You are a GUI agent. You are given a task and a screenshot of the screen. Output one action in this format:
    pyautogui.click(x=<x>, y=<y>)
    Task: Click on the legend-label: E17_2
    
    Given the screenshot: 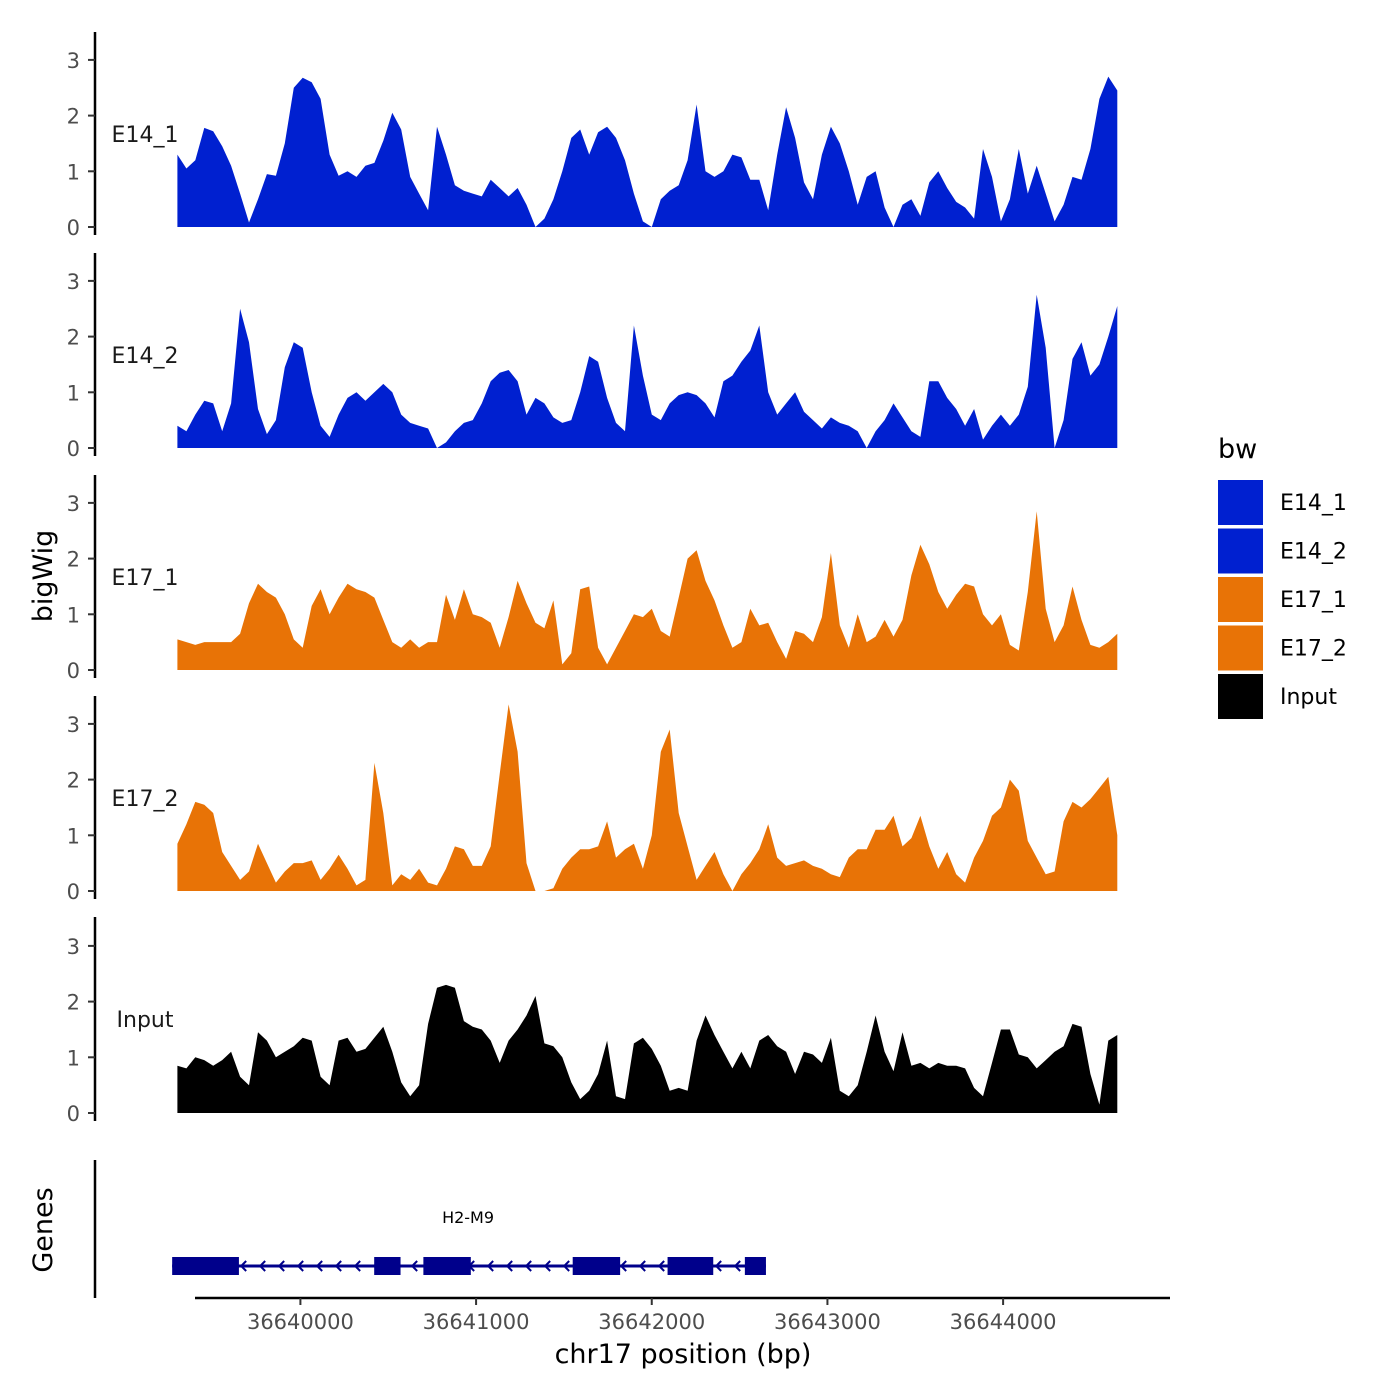 What is the action you would take?
    pyautogui.click(x=1313, y=649)
    